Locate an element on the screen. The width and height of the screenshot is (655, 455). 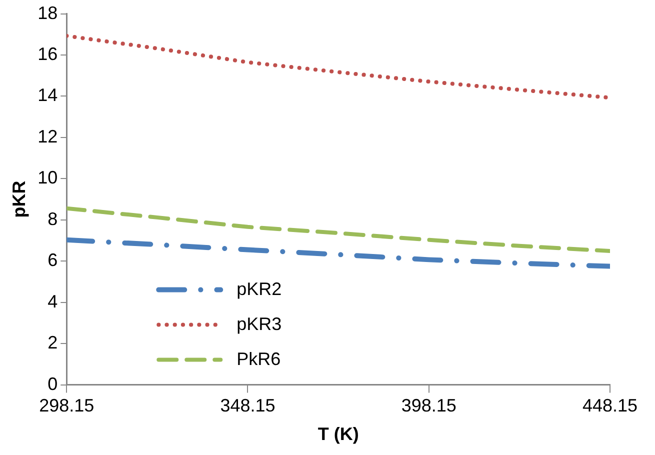
x-tick-label: 348.15 is located at coordinates (248, 406).